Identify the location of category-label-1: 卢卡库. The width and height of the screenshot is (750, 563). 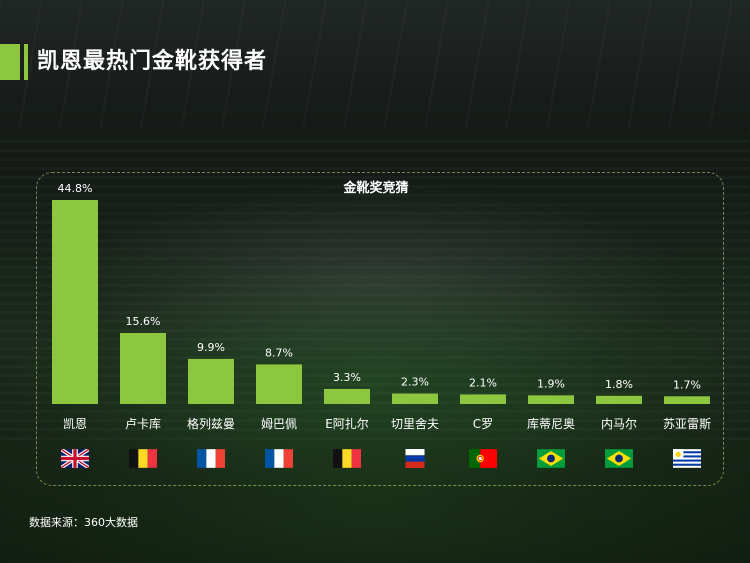
(143, 423).